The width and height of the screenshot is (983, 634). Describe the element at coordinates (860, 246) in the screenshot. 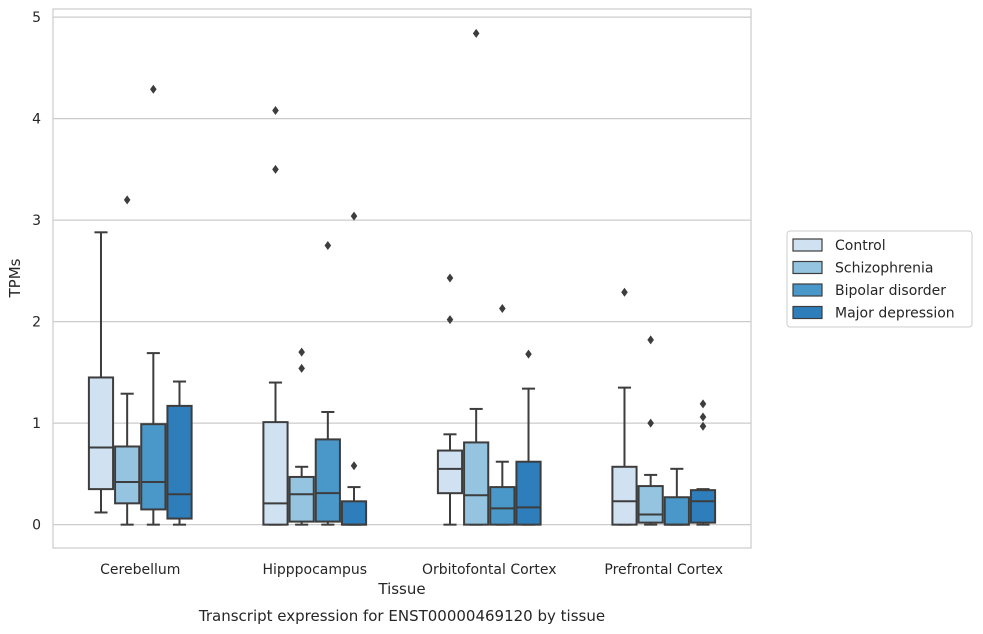

I see `legend-label: Control` at that location.